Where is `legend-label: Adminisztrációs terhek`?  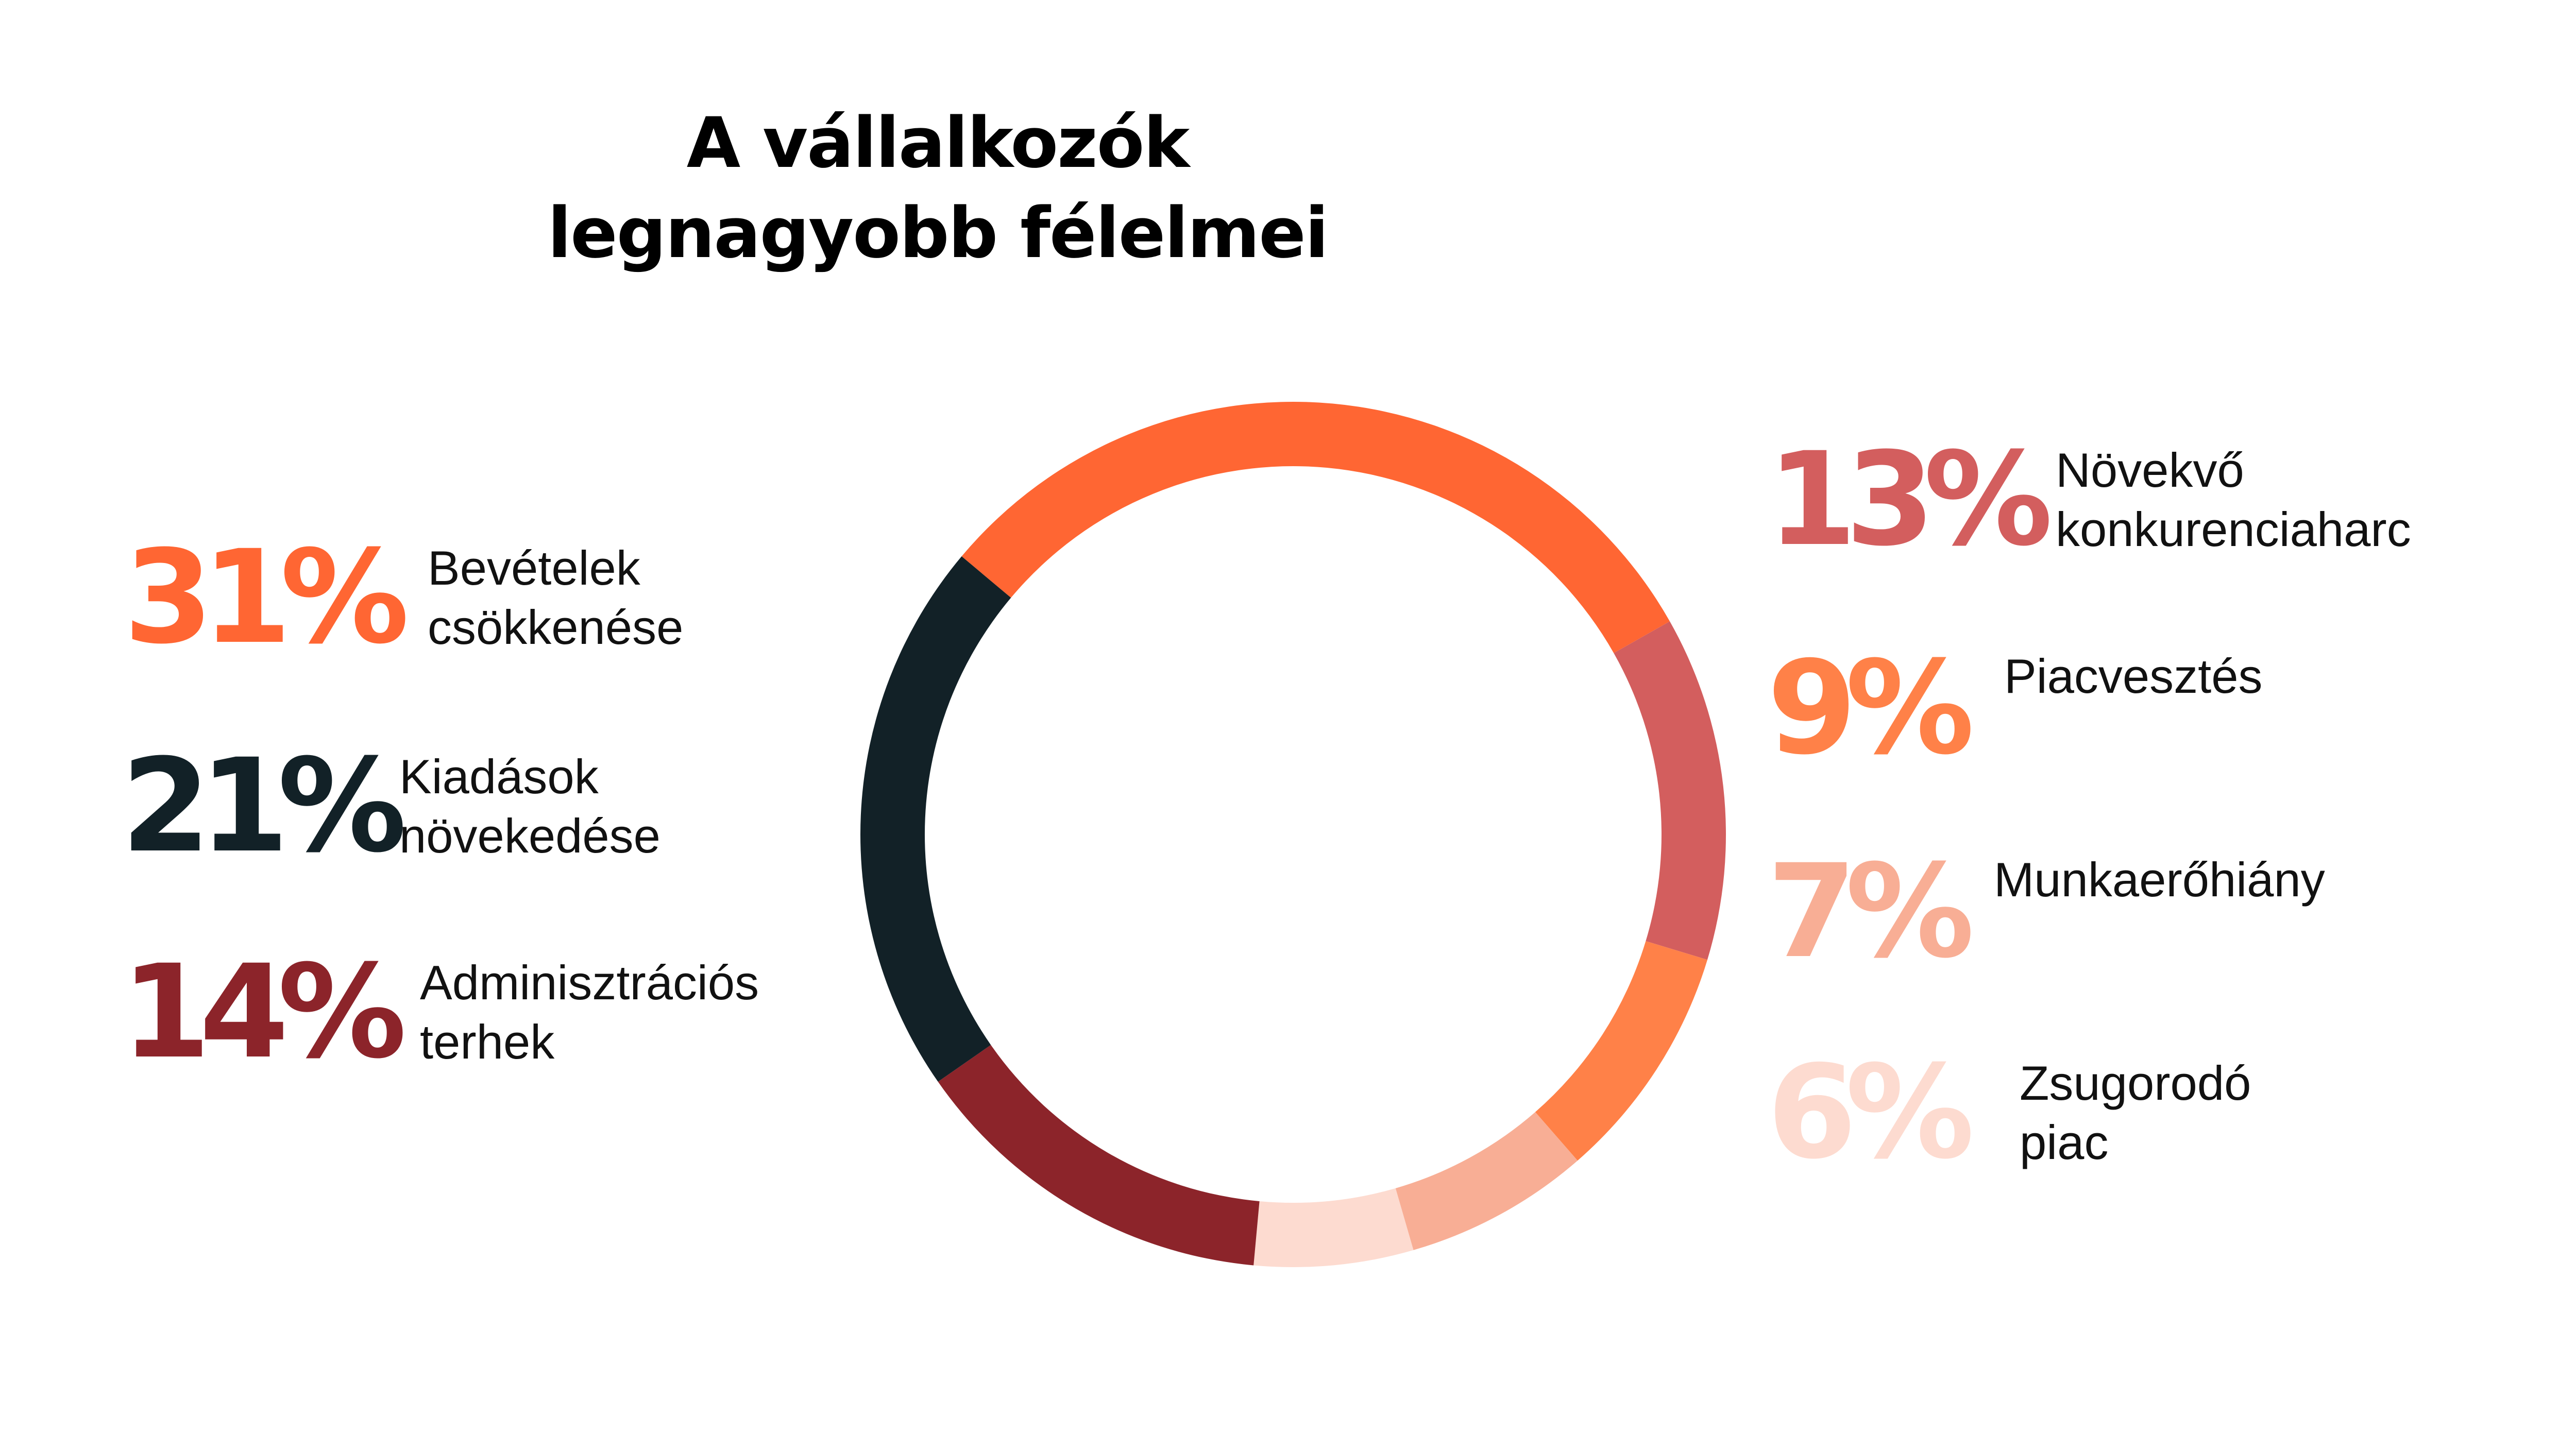
legend-label: Adminisztrációs terhek is located at coordinates (589, 1013).